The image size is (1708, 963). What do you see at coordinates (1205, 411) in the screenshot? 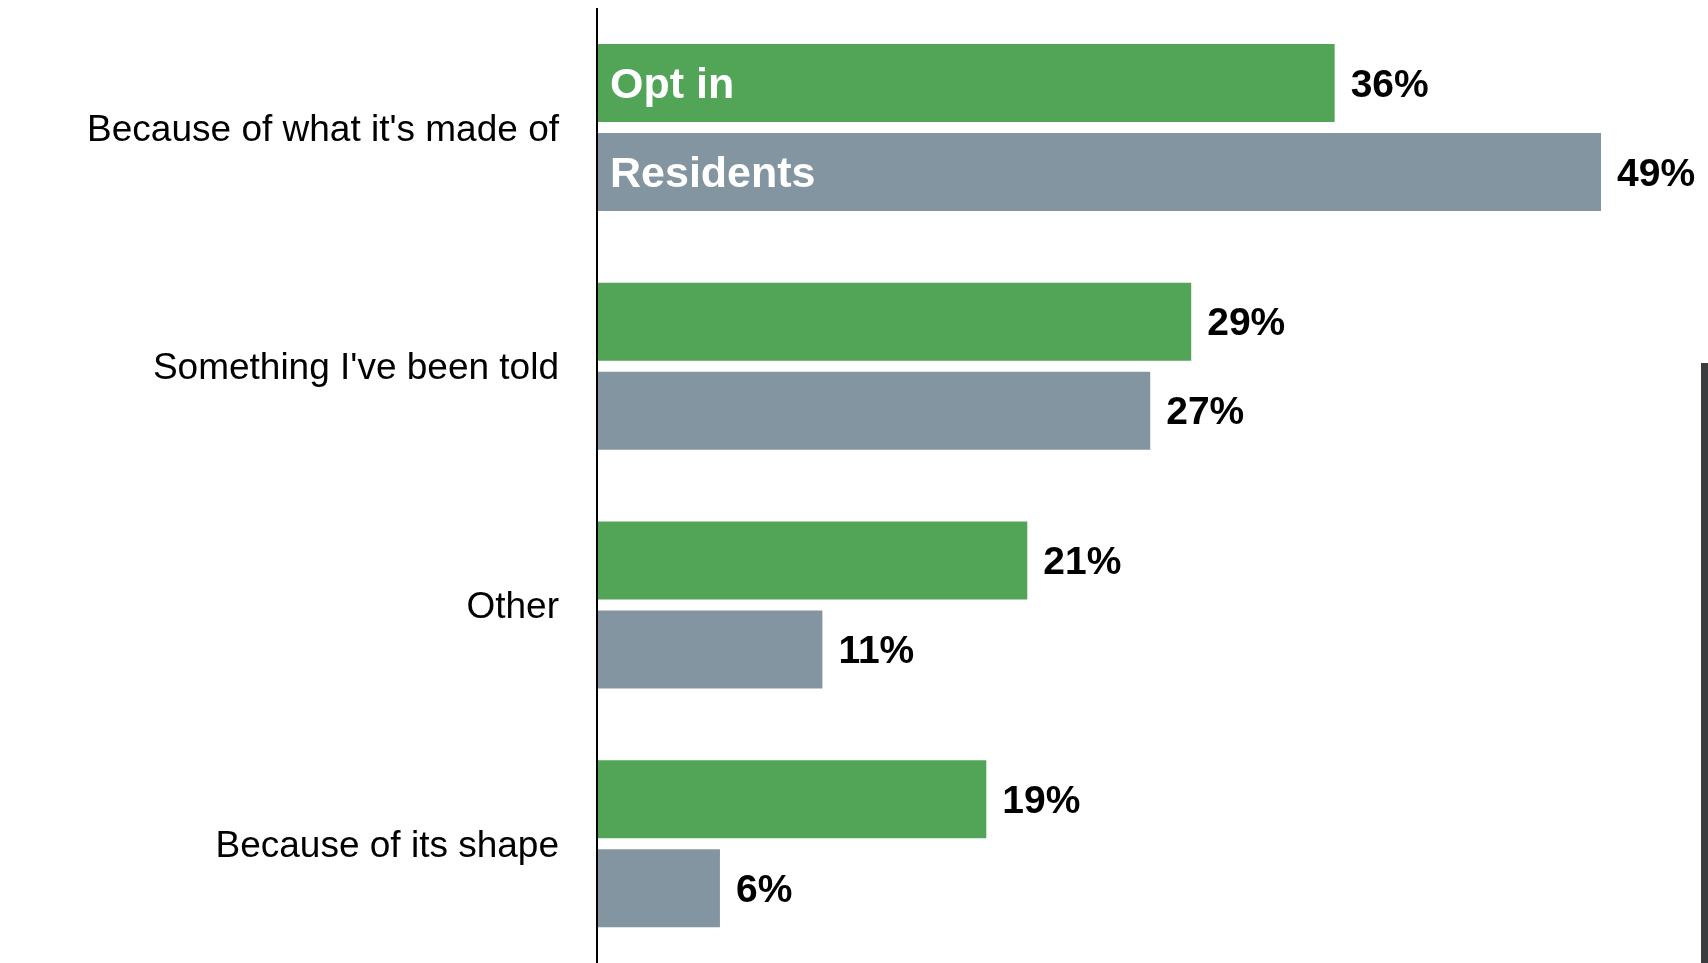
I see `data-label: 27%` at bounding box center [1205, 411].